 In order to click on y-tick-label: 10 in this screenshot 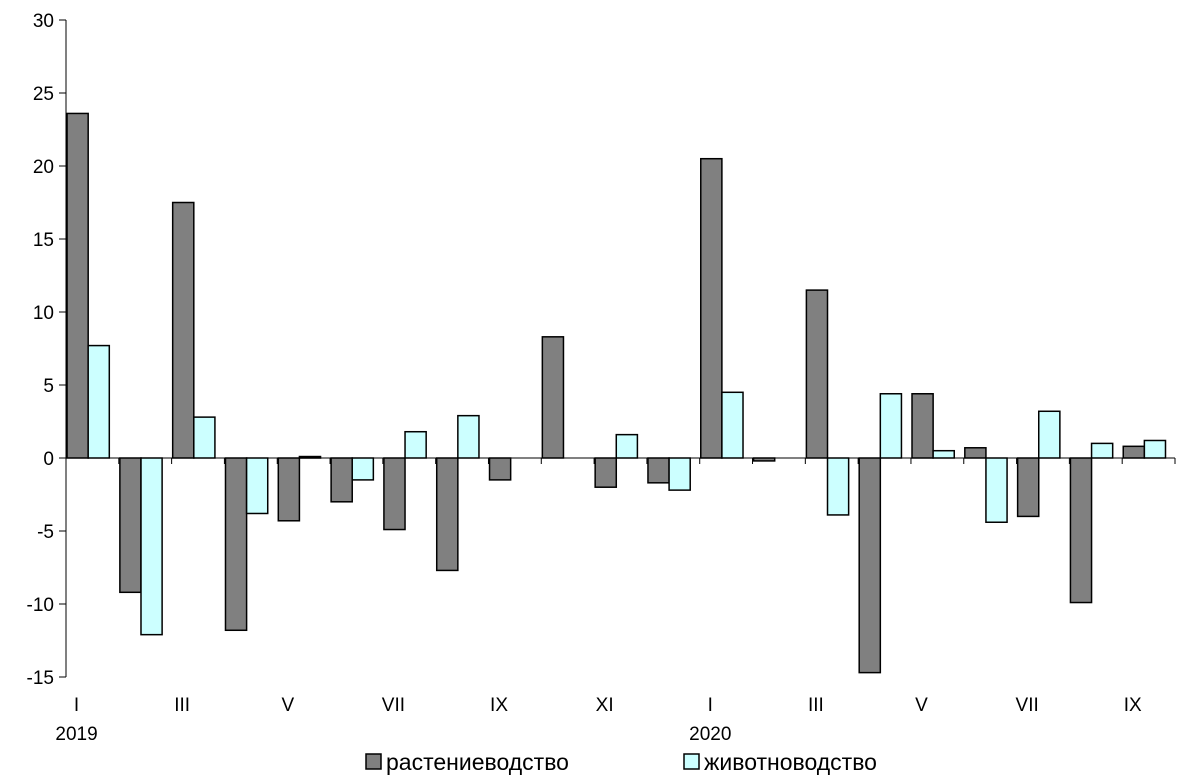, I will do `click(43, 313)`.